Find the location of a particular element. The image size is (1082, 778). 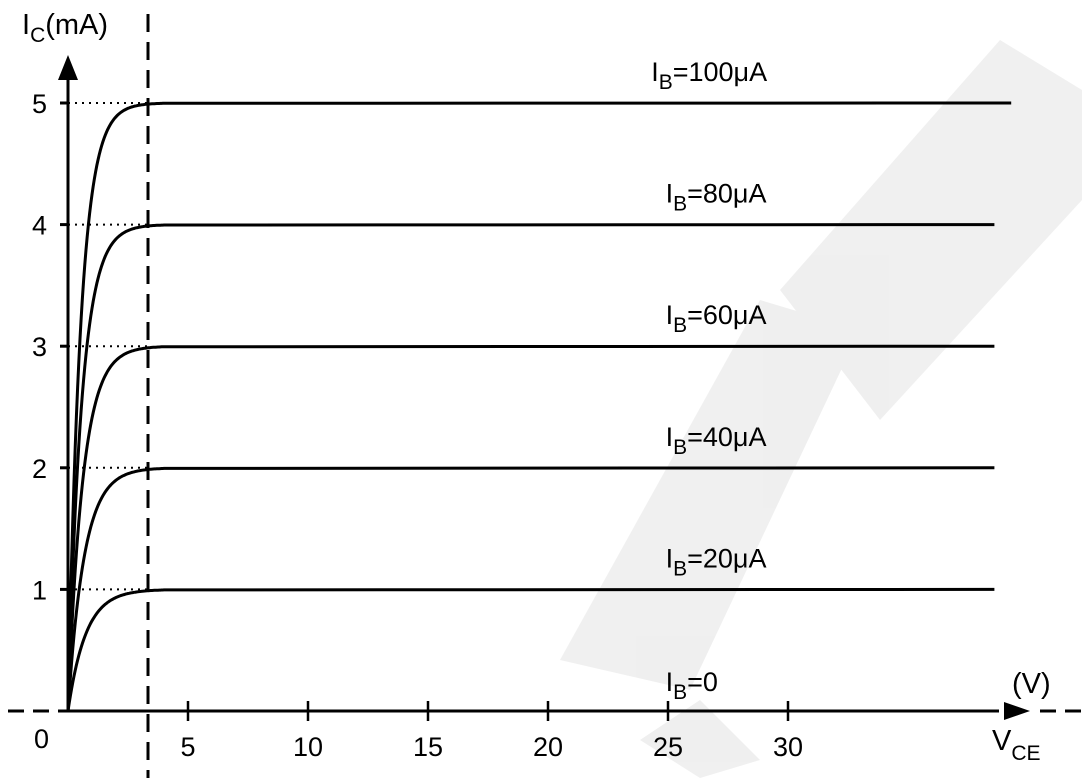

x-axis-label: VCE is located at coordinates (1016, 745).